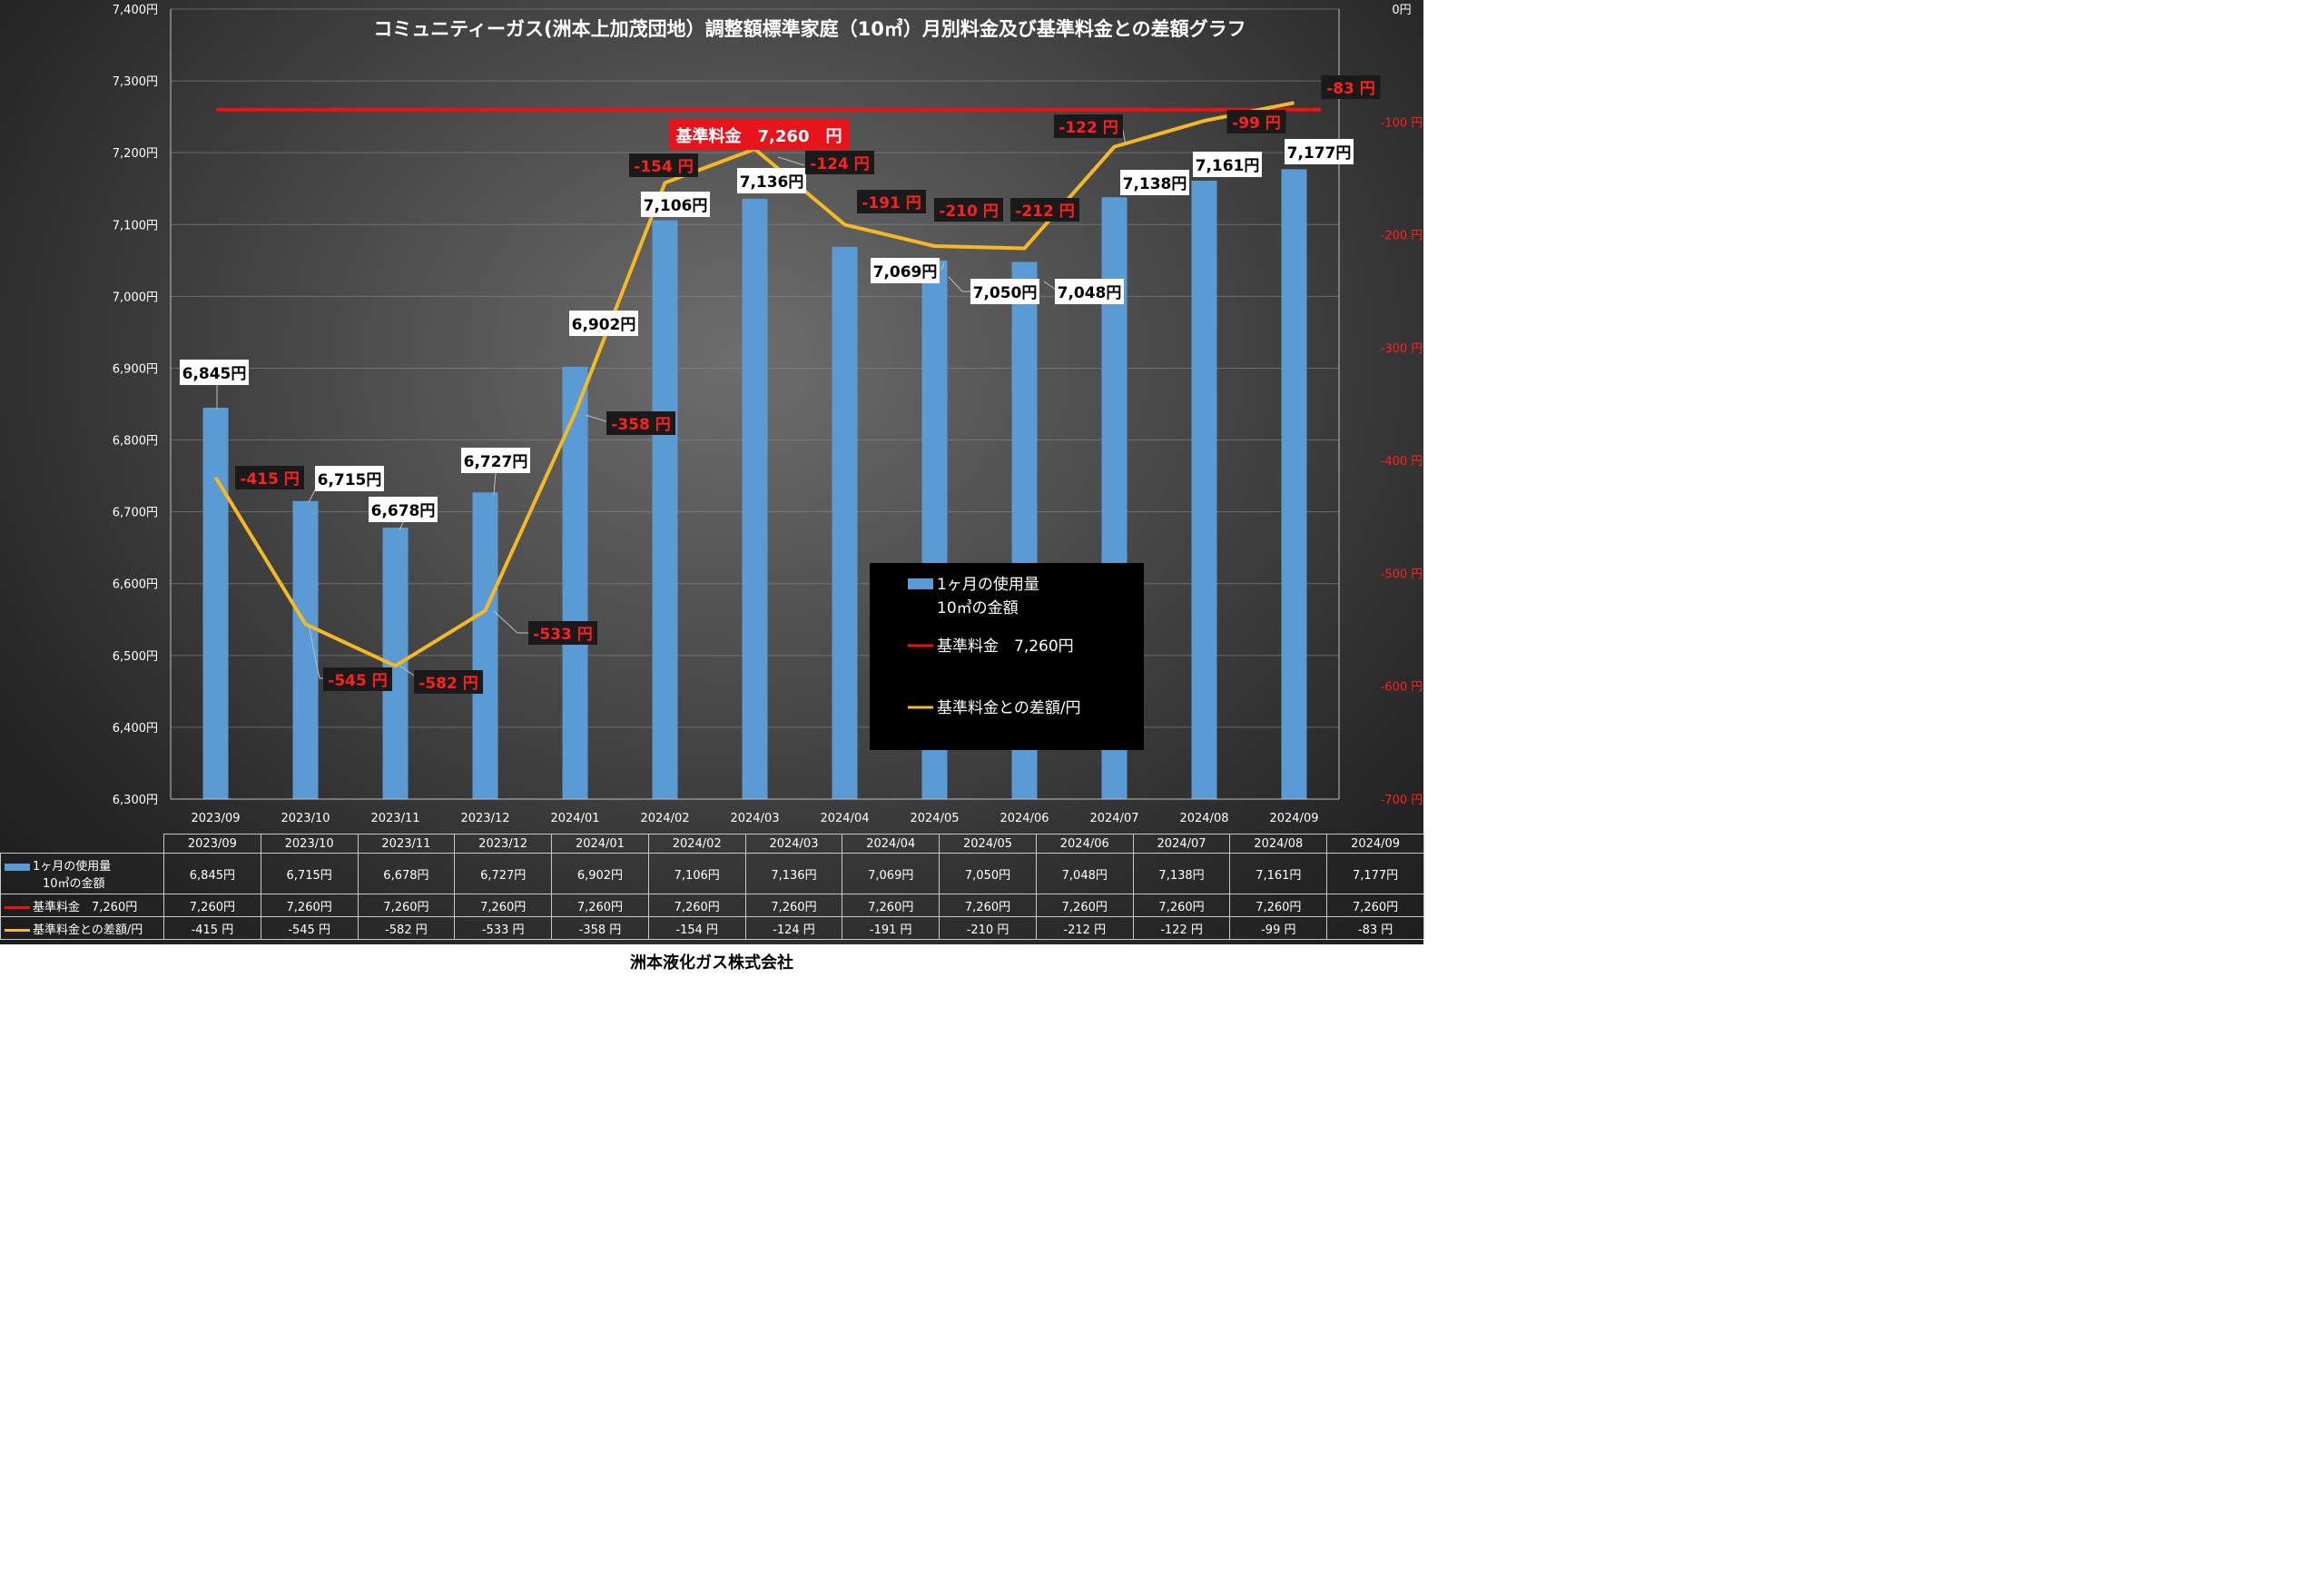  I want to click on bar-value-label: 6,727円, so click(496, 462).